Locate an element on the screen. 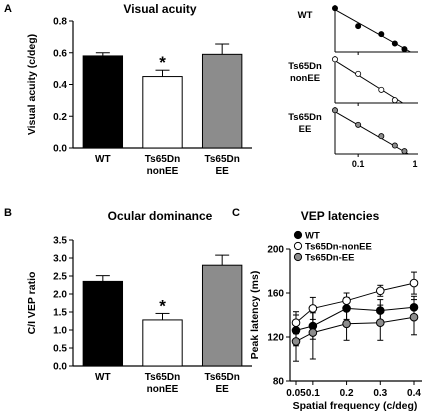 This screenshot has height=412, width=446. panel-c-legend-label: Ts65Dn-EE is located at coordinates (329, 258).